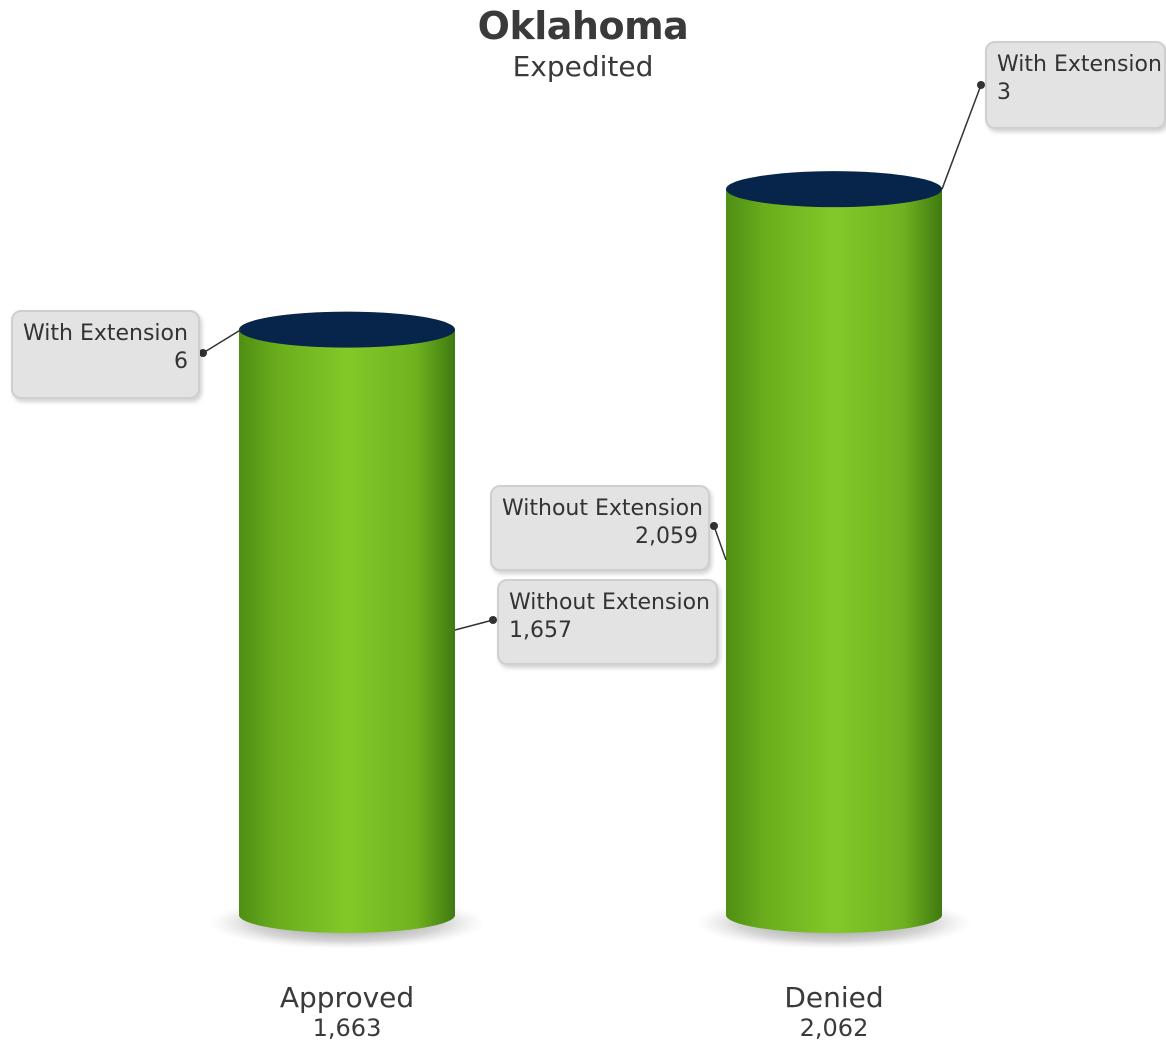  Describe the element at coordinates (834, 997) in the screenshot. I see `category-name: Denied` at that location.